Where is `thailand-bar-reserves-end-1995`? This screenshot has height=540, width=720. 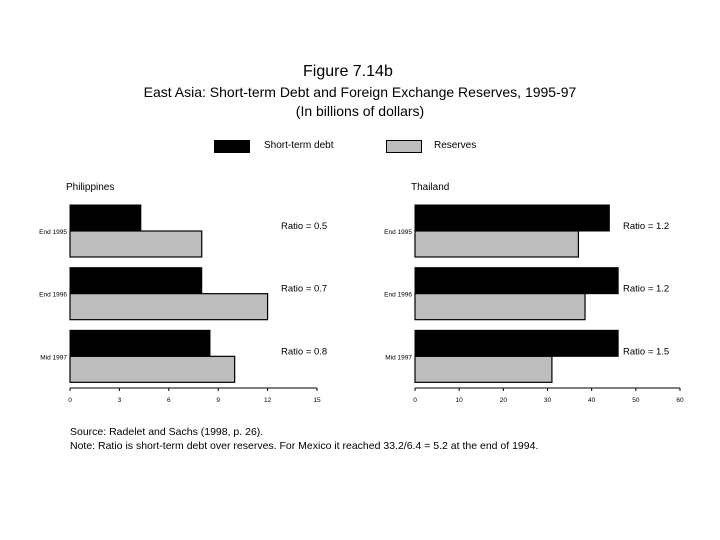
thailand-bar-reserves-end-1995 is located at coordinates (497, 244).